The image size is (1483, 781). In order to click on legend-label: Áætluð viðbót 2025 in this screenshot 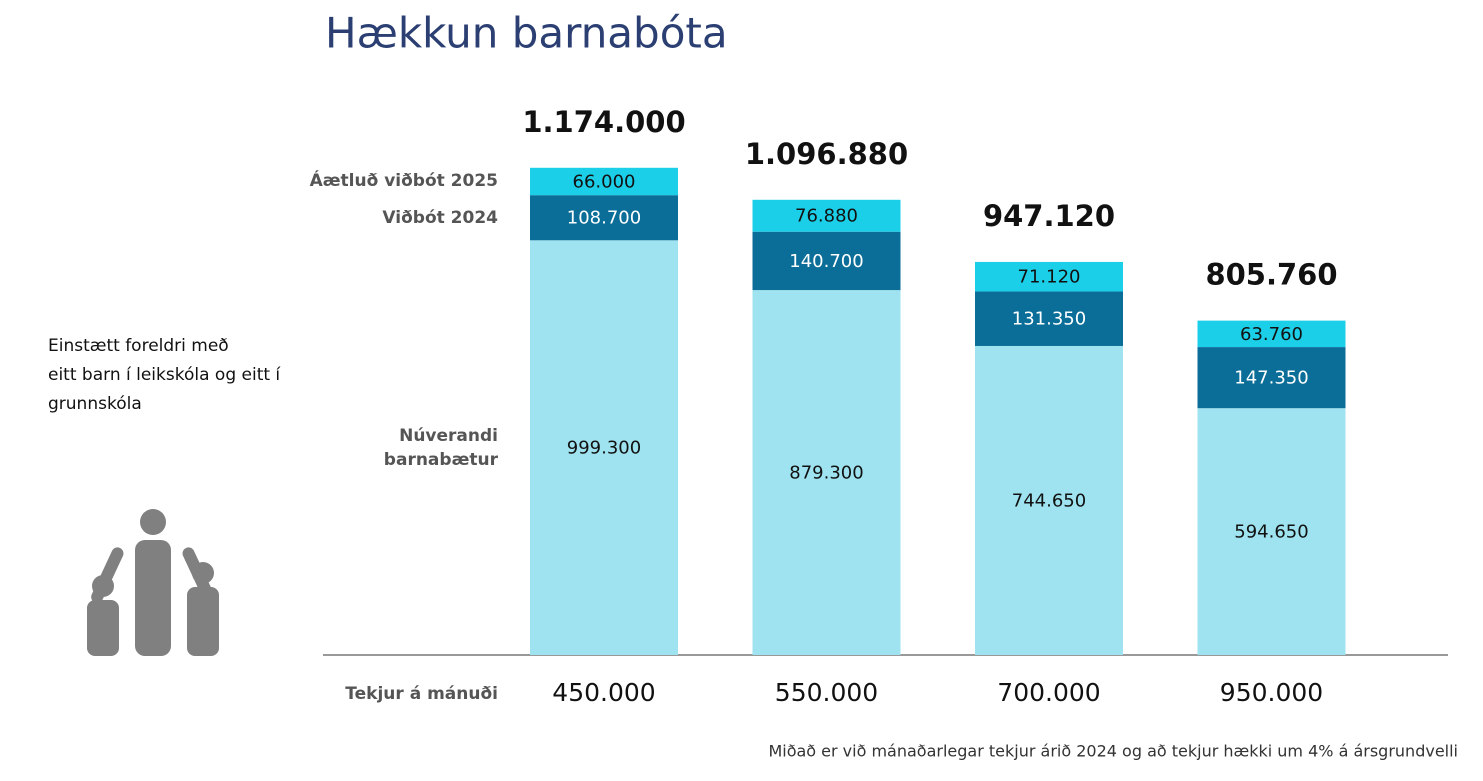, I will do `click(403, 181)`.